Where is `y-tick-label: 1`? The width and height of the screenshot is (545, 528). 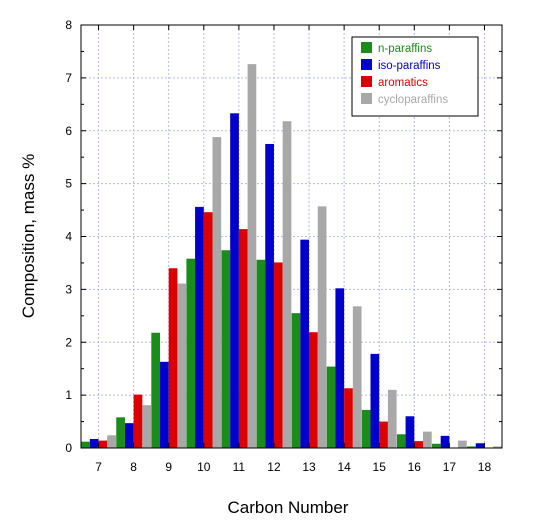 y-tick-label: 1 is located at coordinates (68, 395).